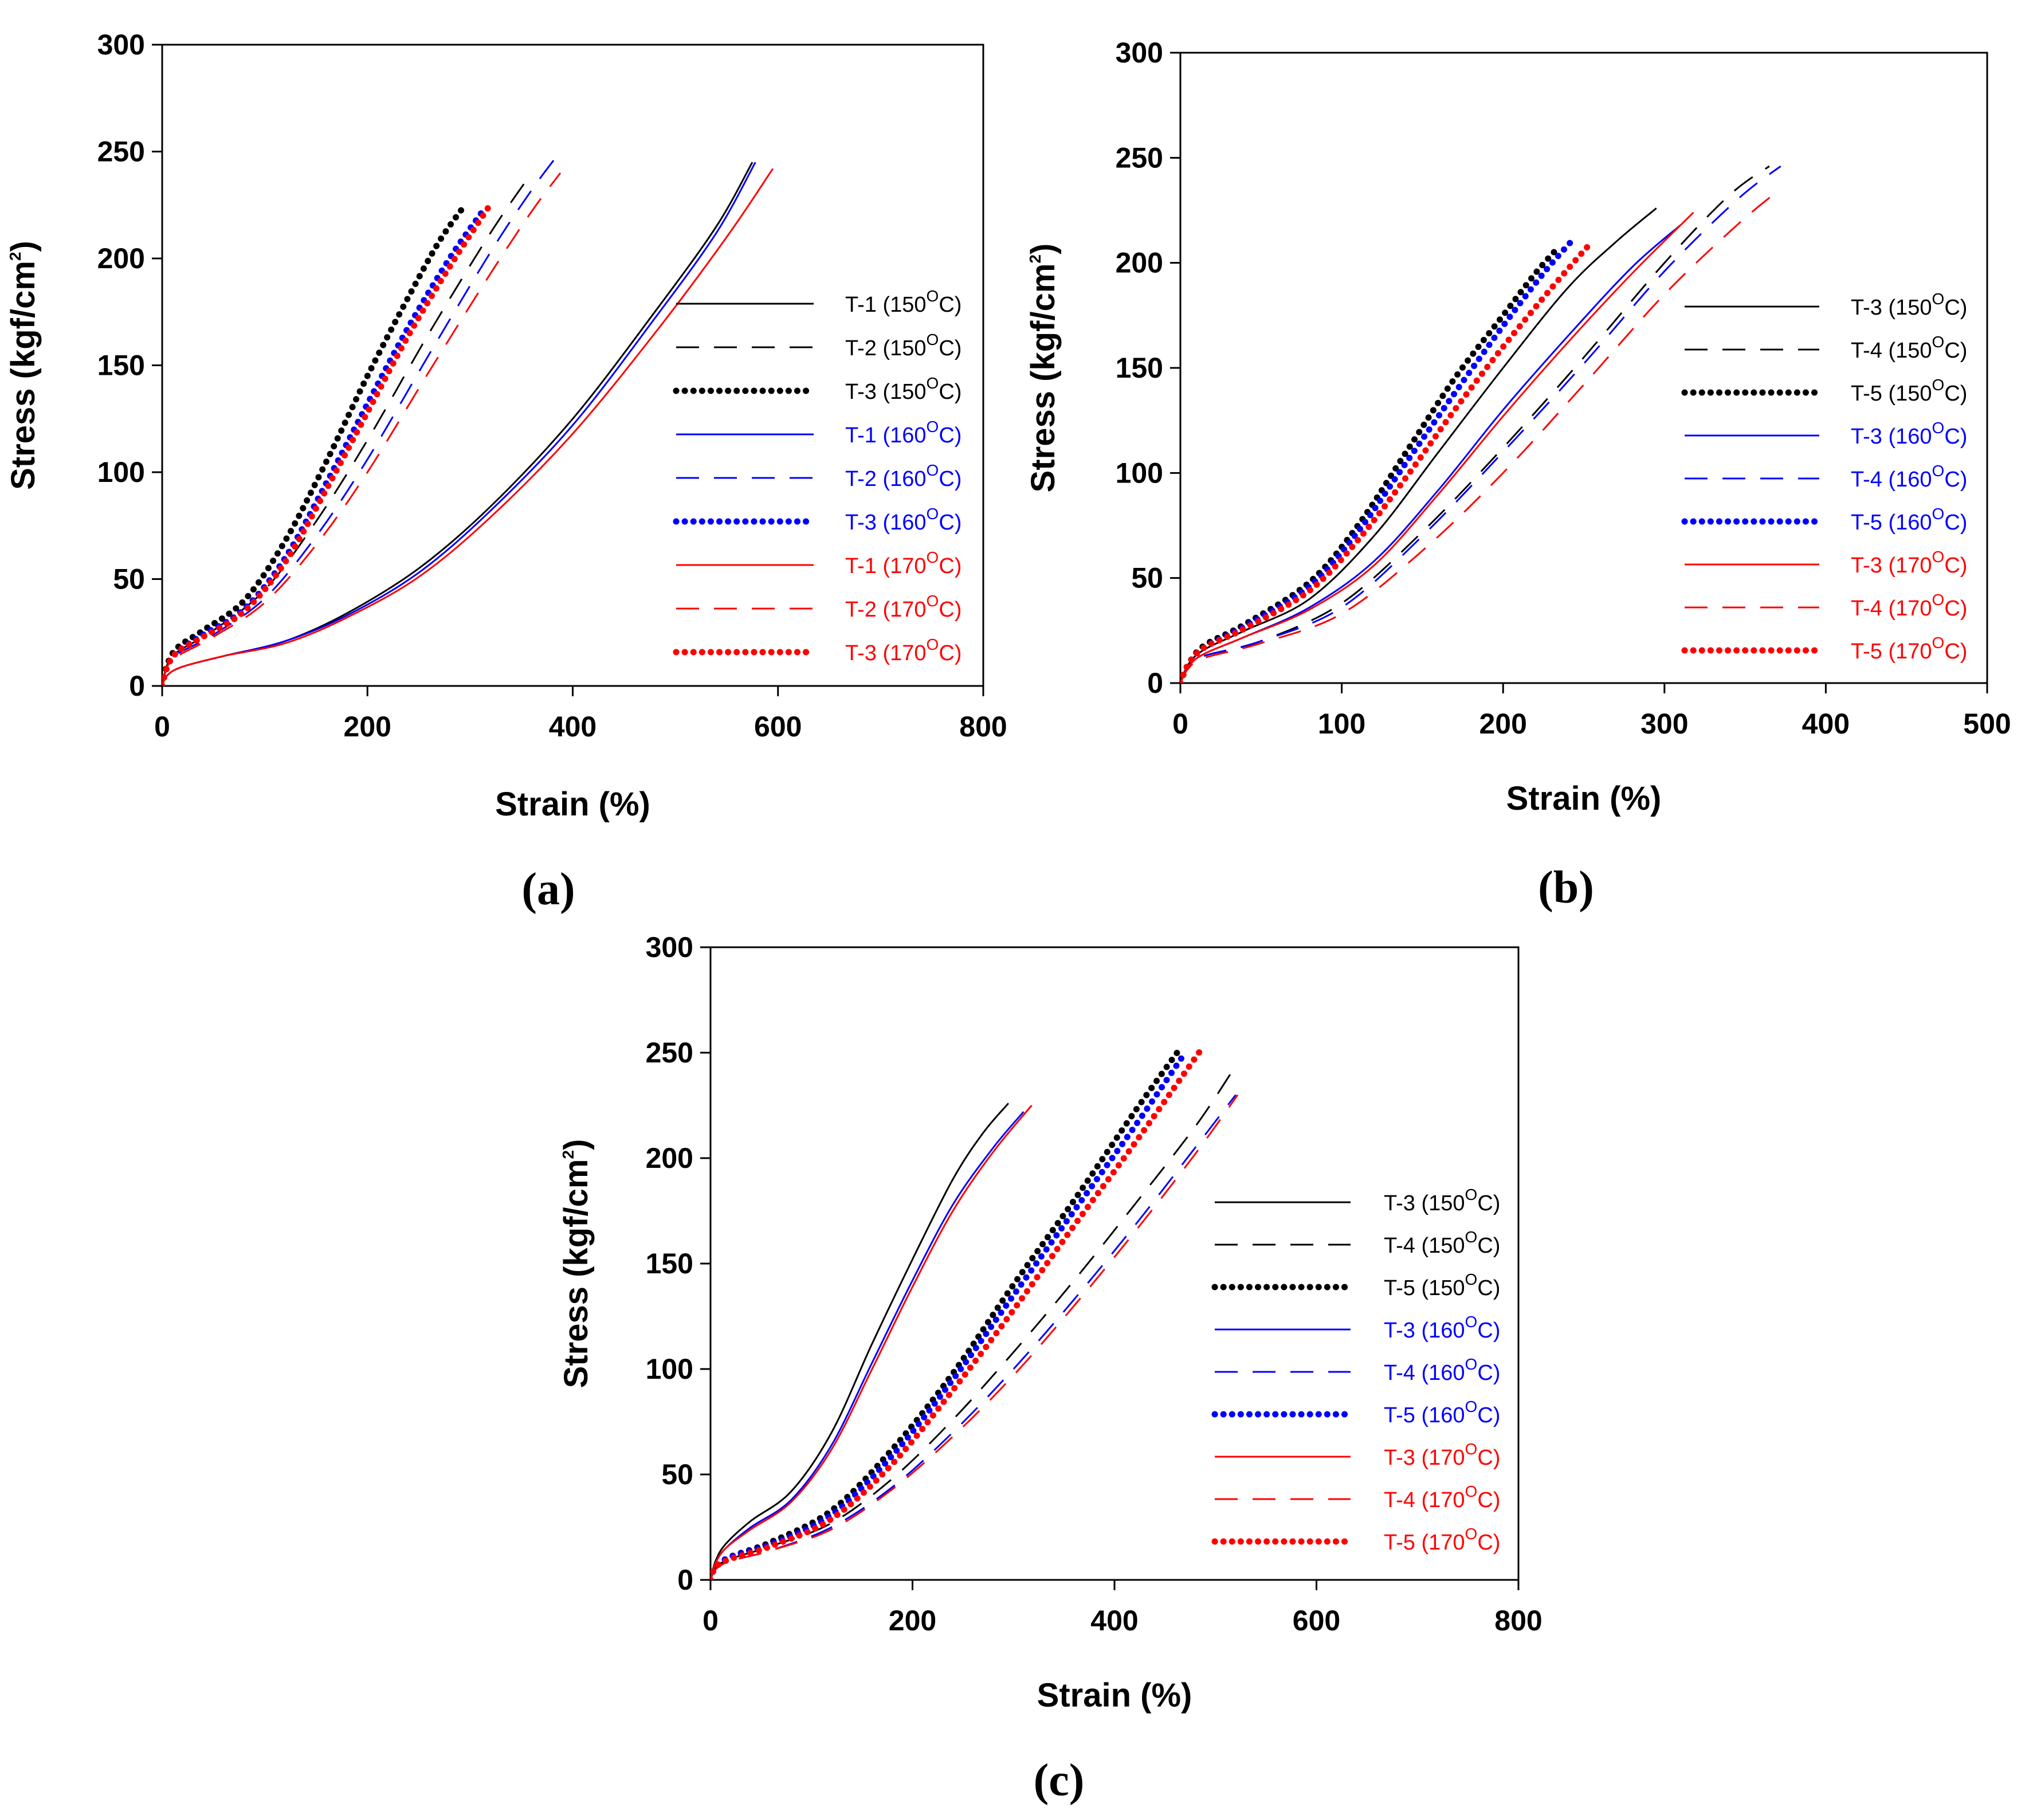 This screenshot has height=1820, width=2033. I want to click on legend-series-name: T-1 (160, so click(886, 435).